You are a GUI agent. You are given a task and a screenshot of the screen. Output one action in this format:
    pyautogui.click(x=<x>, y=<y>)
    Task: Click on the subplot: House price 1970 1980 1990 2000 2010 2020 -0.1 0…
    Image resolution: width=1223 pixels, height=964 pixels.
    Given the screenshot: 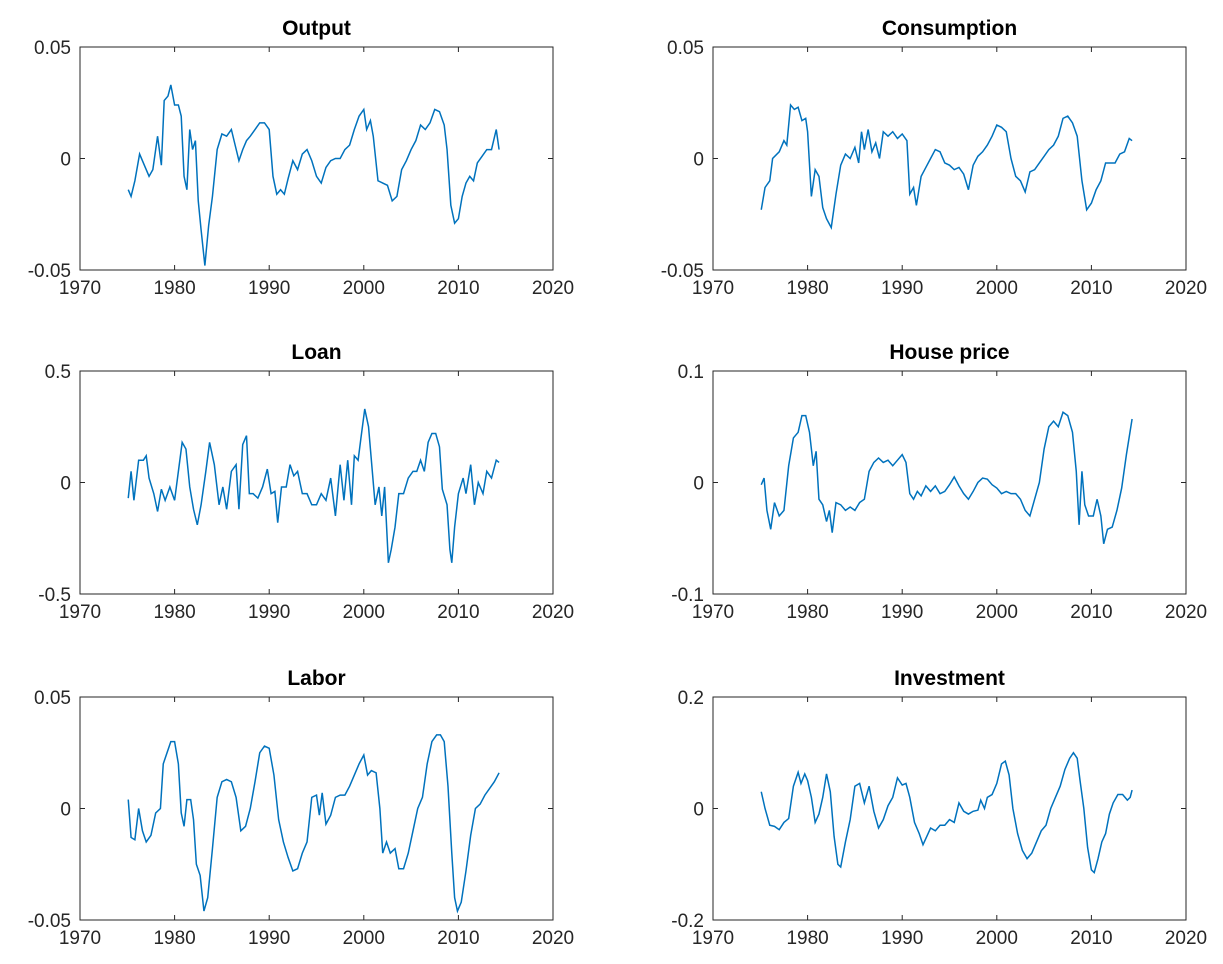 What is the action you would take?
    pyautogui.click(x=939, y=482)
    